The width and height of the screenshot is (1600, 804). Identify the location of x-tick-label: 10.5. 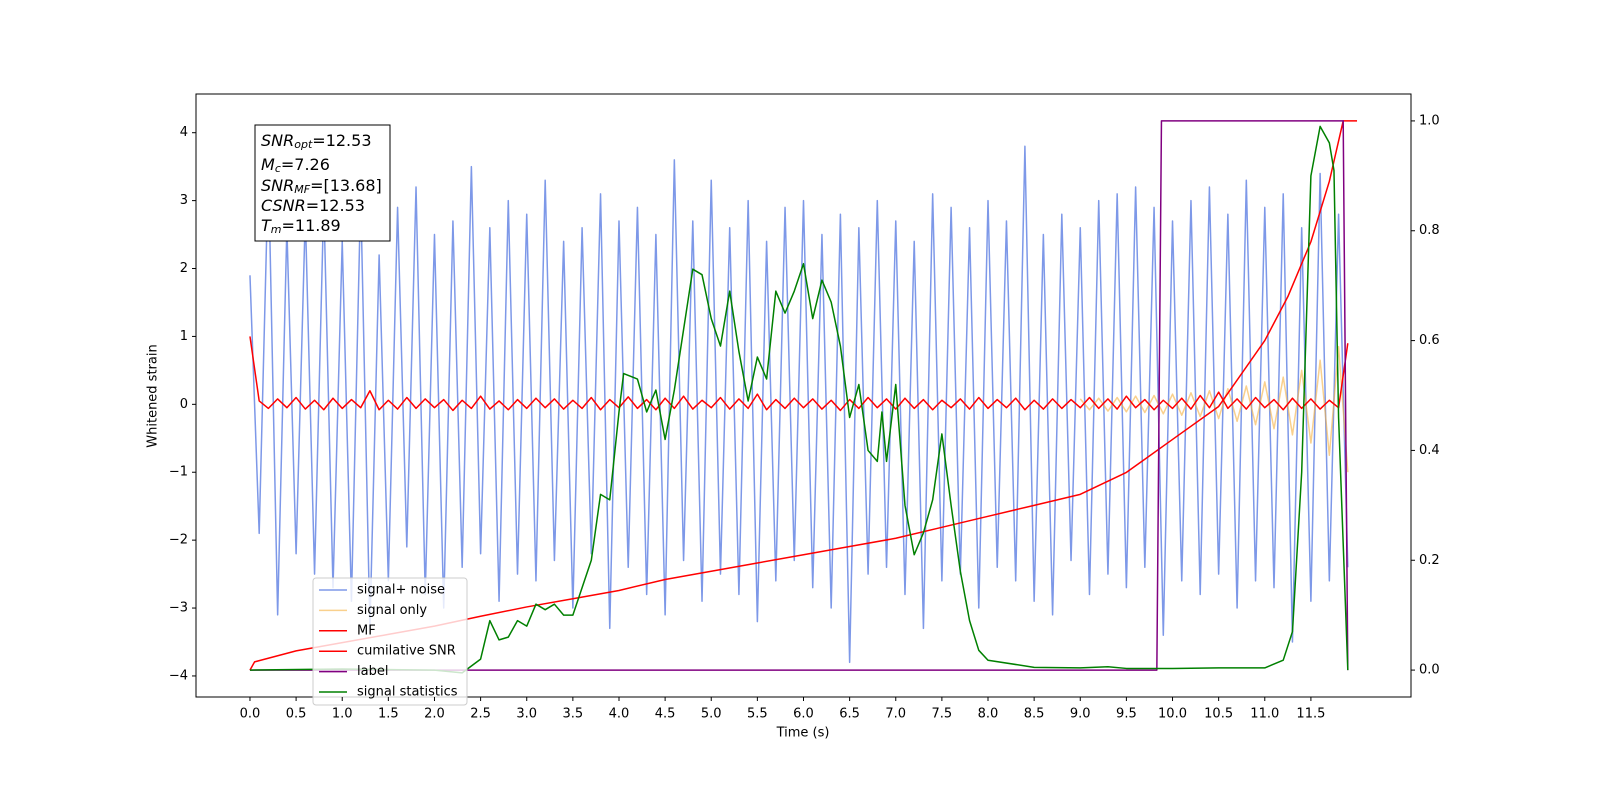
(1218, 714).